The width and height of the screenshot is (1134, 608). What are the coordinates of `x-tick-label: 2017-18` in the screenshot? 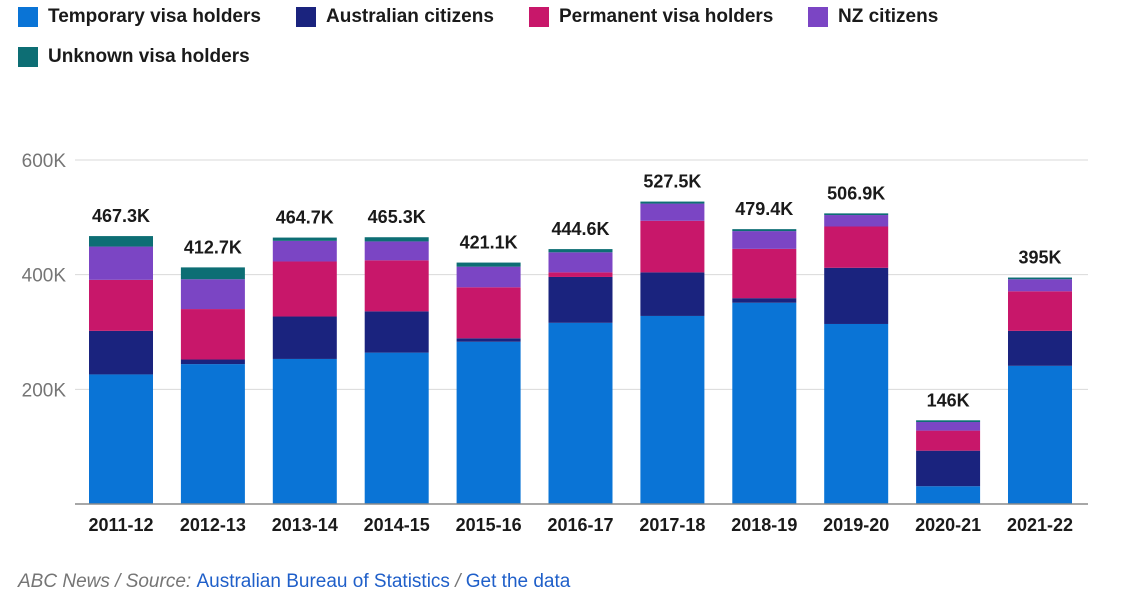 It's located at (672, 525).